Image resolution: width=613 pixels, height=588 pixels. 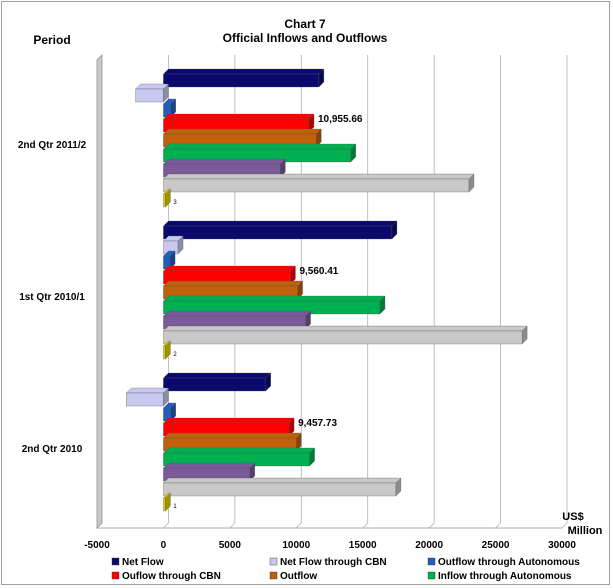 I want to click on x-tick-label: 20000, so click(x=429, y=545).